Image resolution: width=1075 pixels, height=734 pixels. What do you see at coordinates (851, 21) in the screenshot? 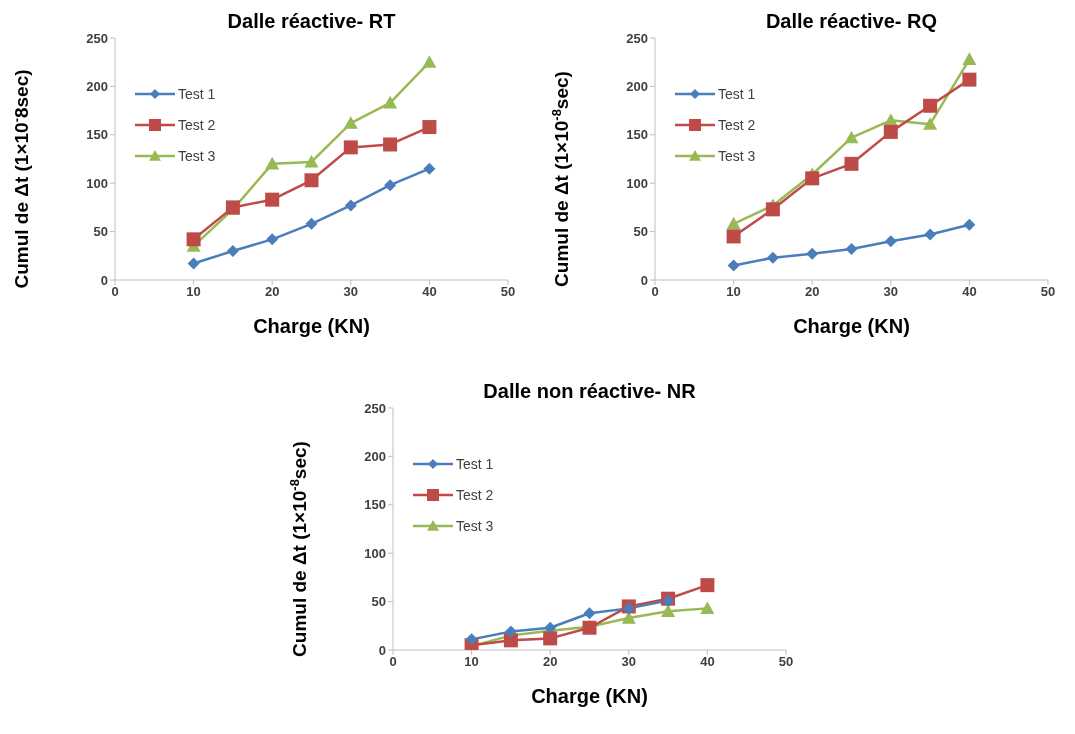
I see `chart-title: Dalle réactive- RQ` at bounding box center [851, 21].